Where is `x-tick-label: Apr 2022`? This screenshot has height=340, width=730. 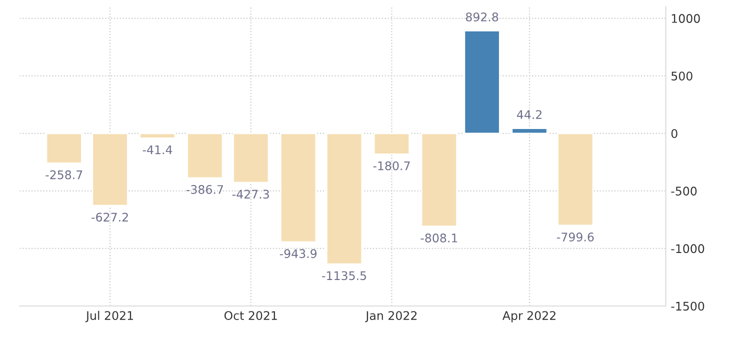
x-tick-label: Apr 2022 is located at coordinates (529, 316).